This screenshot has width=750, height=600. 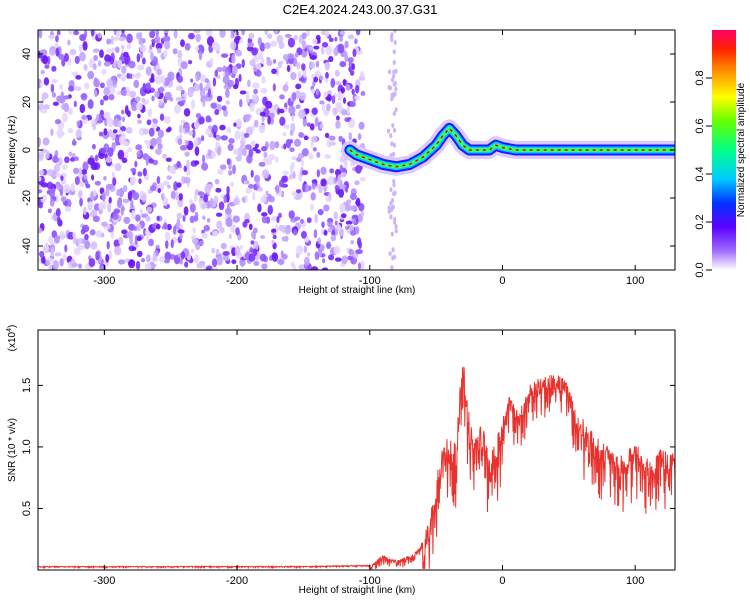 I want to click on colorbar-ticks: 0.0 0.2 0.4 0.6 0.8, so click(x=703, y=174).